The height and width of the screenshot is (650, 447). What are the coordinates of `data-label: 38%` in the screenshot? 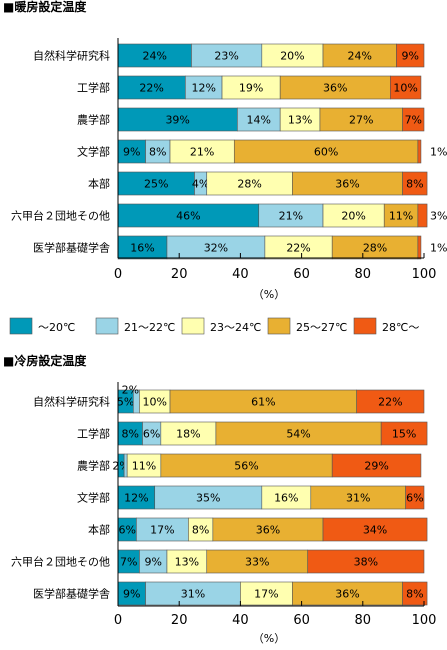 It's located at (366, 562).